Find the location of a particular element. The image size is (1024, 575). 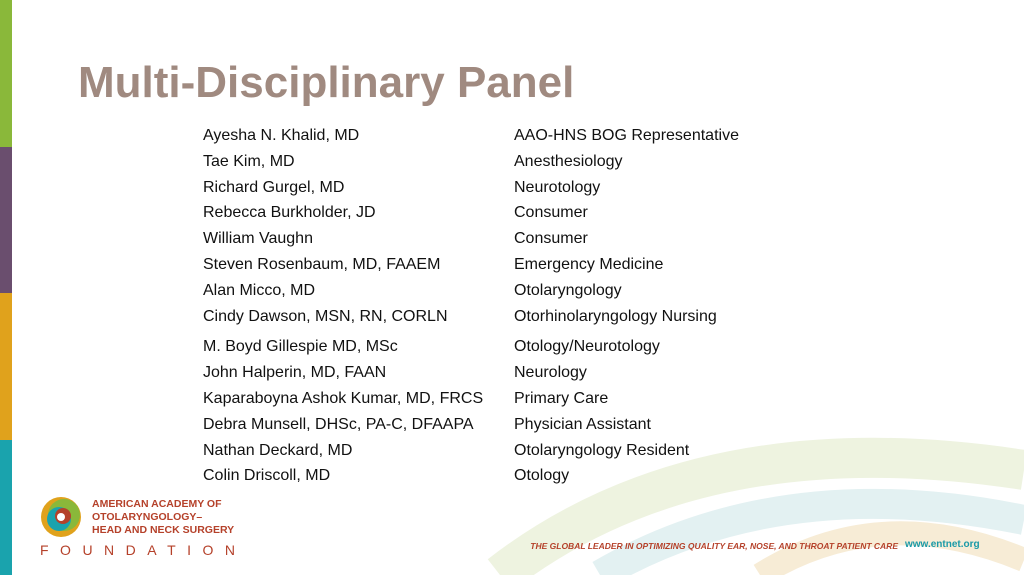

panel-role: Physician Assistant is located at coordinates (582, 424).